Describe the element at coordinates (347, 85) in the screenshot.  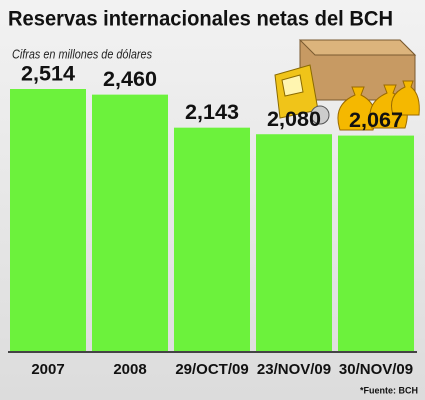
I see `truck-illustration` at that location.